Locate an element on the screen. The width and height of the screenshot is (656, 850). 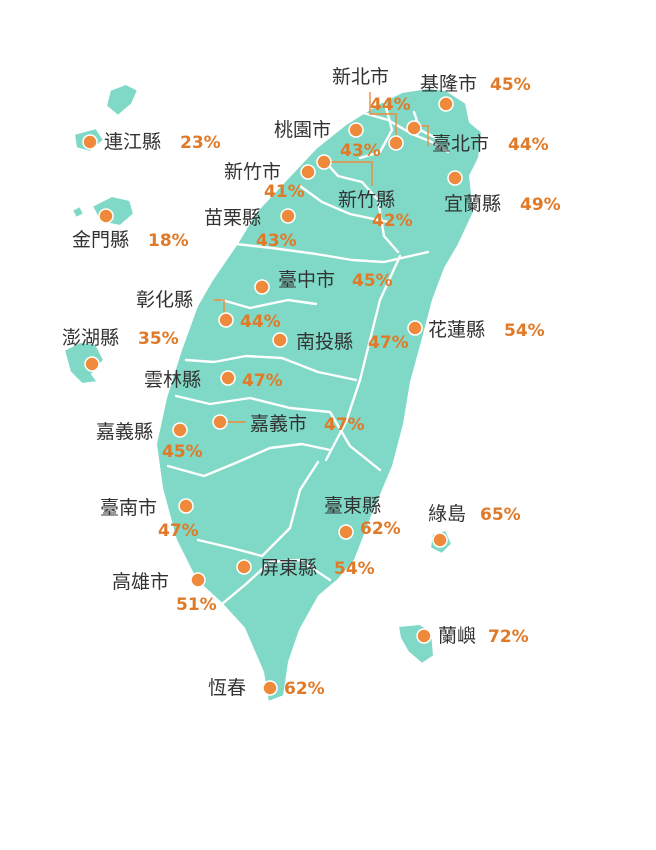
penghu-island is located at coordinates (84, 363).